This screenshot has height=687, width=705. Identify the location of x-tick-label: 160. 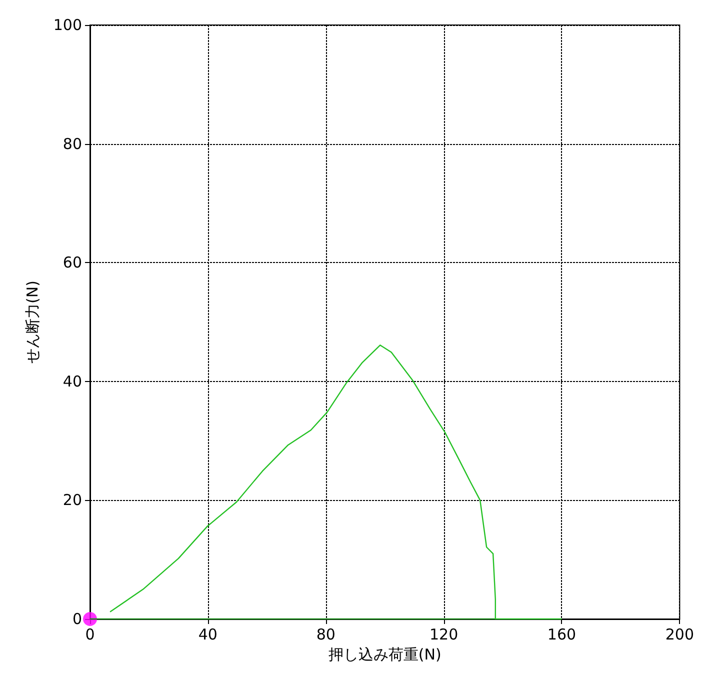
(561, 635).